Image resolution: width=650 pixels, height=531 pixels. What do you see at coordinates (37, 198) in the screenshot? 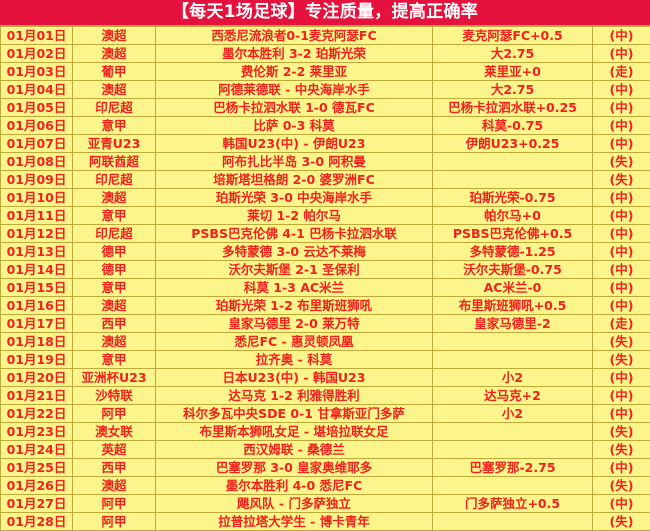
I see `cell-date: 01月10日` at bounding box center [37, 198].